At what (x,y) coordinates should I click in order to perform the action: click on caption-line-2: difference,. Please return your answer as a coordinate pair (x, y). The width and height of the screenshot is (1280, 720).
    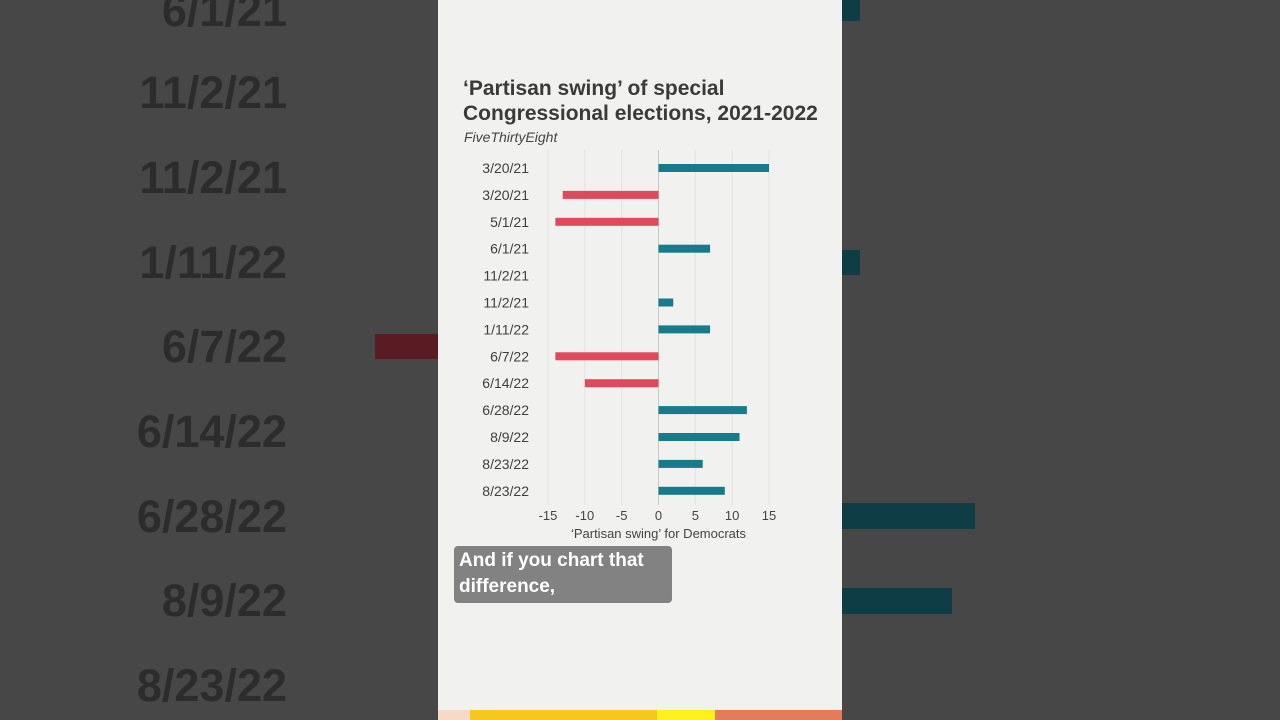
    Looking at the image, I should click on (507, 586).